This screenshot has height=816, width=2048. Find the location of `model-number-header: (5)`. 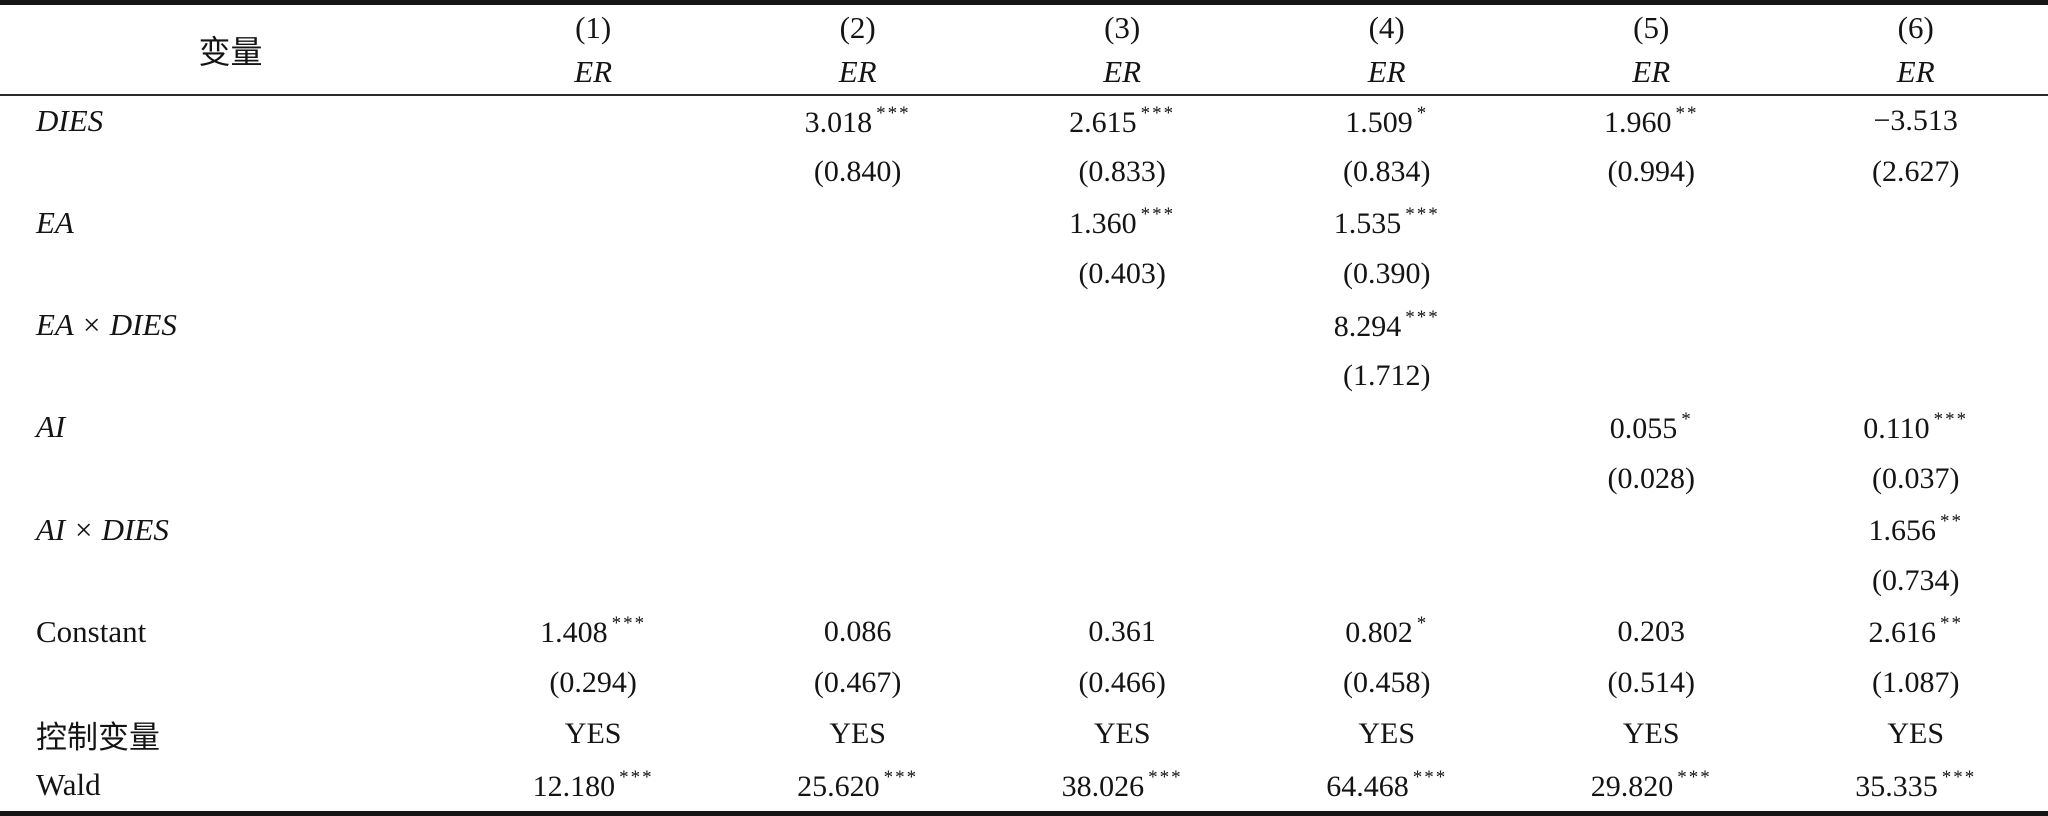

model-number-header: (5) is located at coordinates (1651, 27).